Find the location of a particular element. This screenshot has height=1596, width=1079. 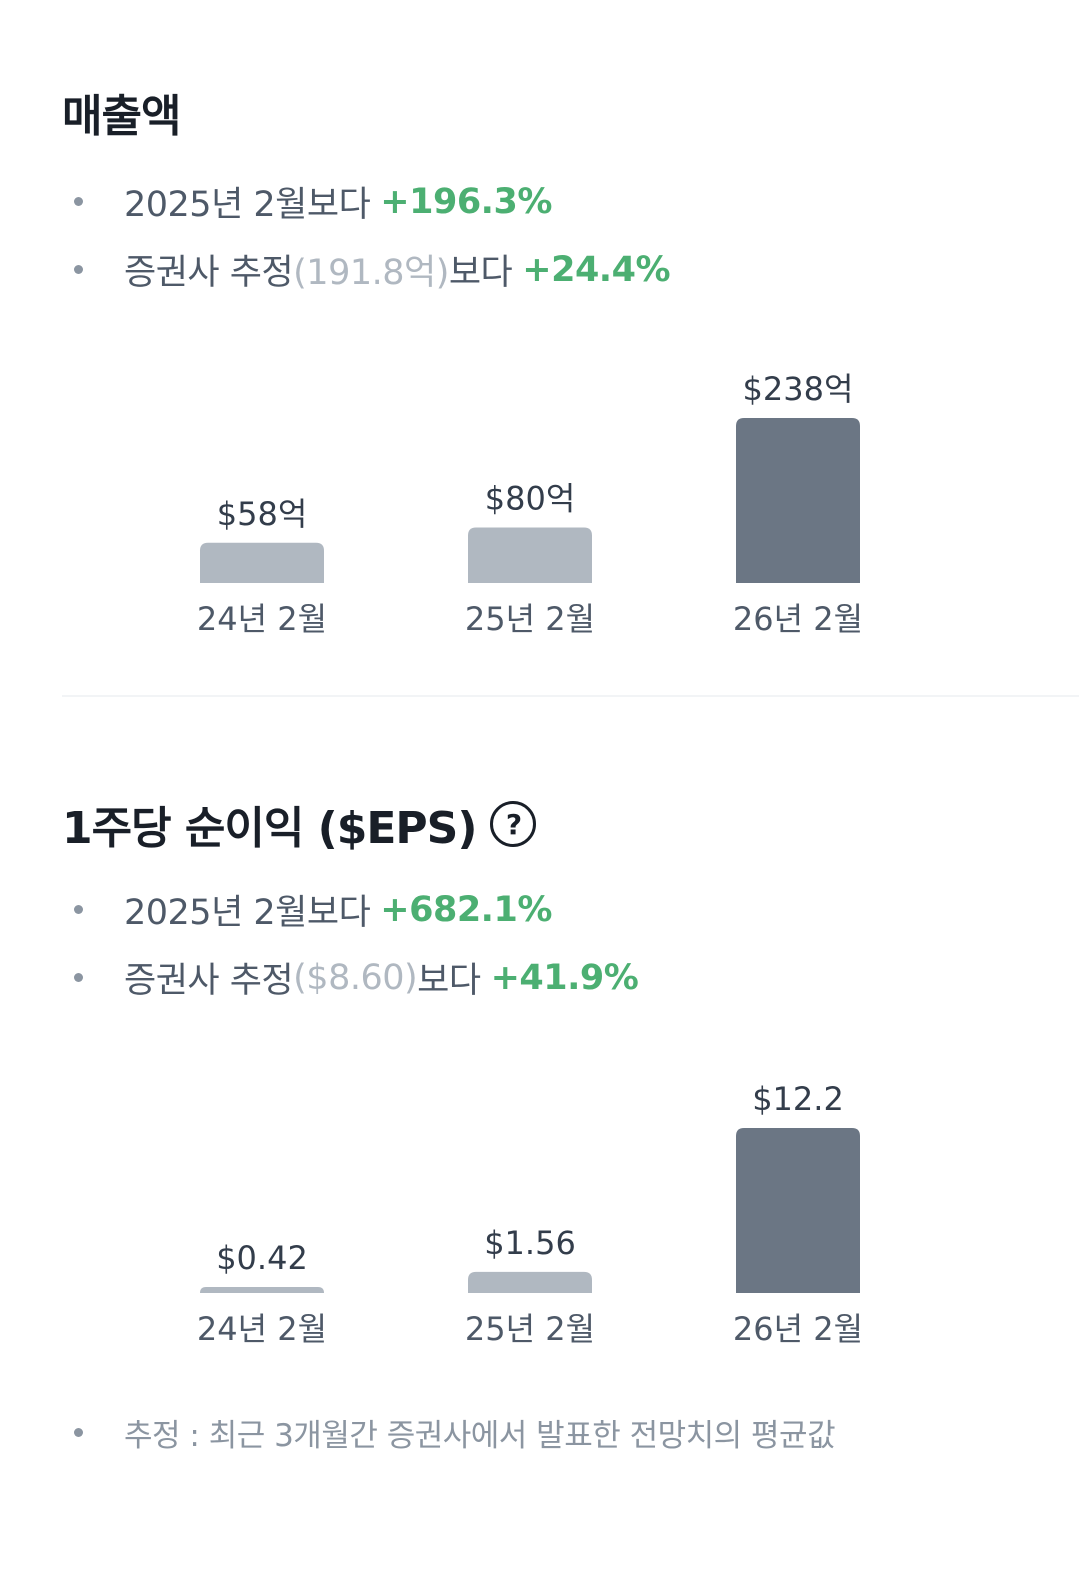

revenue-yoy-row: 2025년 2월보다 +196.3% is located at coordinates (313, 201).